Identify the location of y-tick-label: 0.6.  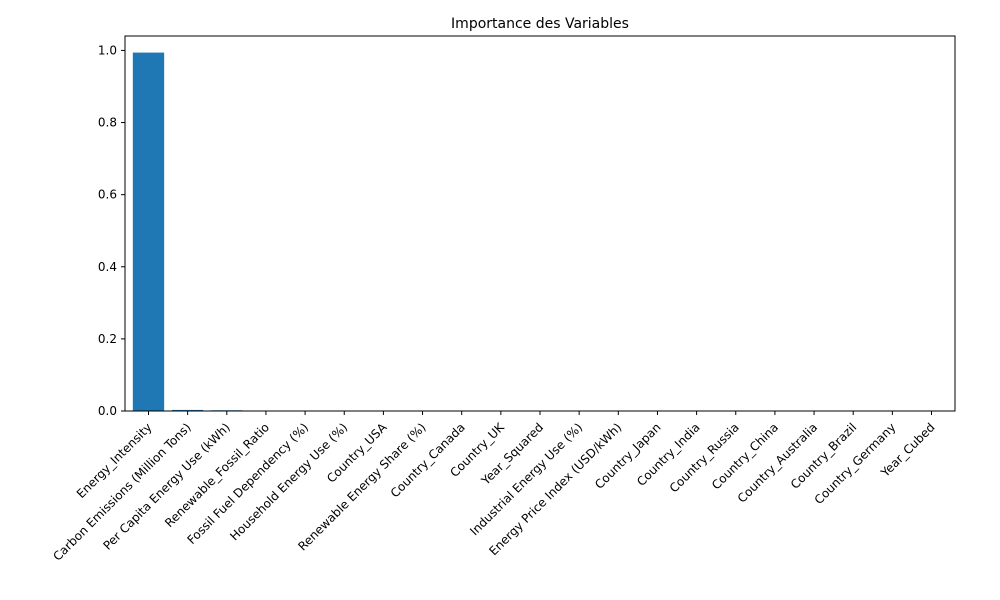
(107, 195).